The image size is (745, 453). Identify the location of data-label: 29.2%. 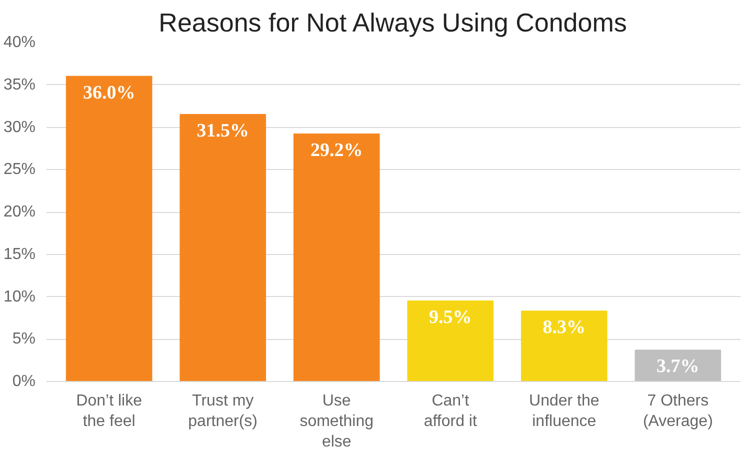
(336, 151).